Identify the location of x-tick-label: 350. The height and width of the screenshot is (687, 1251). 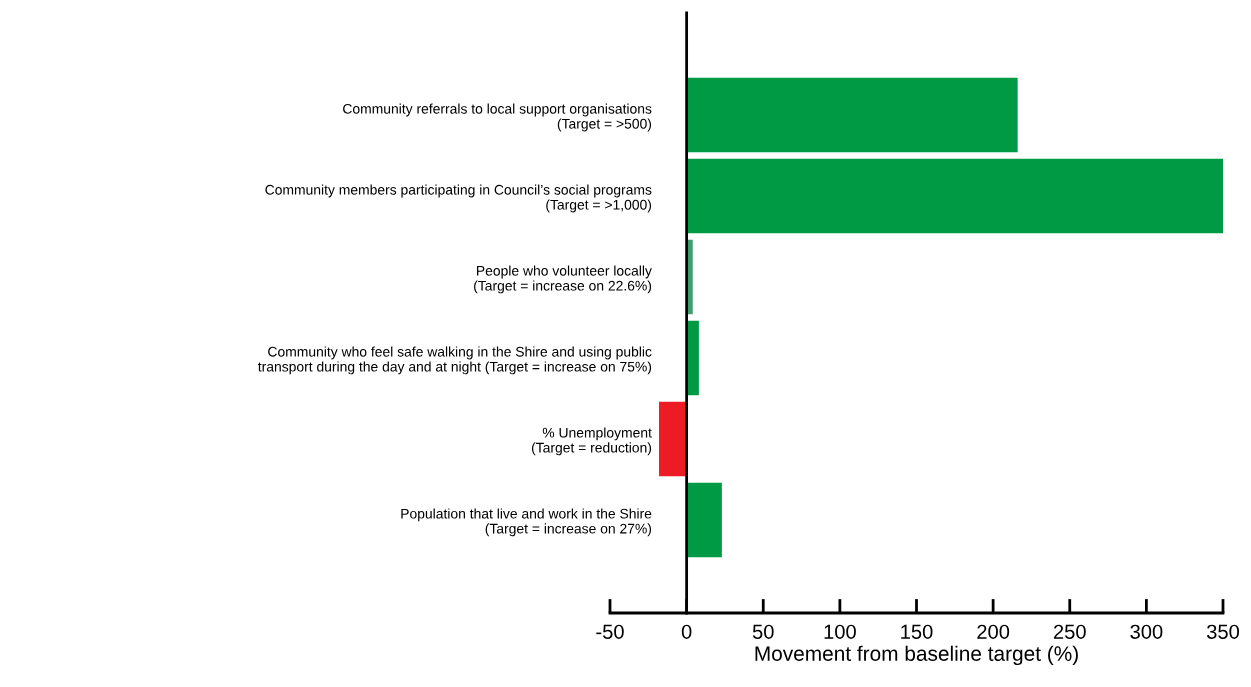
(1223, 631).